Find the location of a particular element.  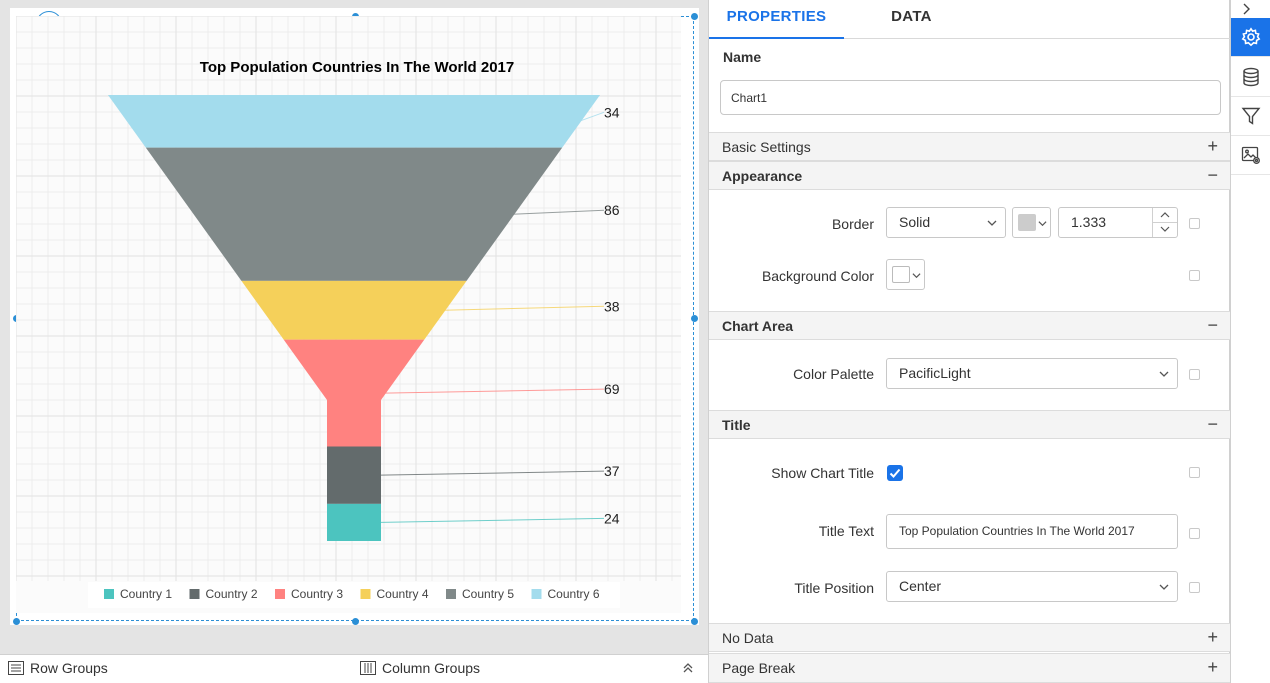

title-text-override-checkbox is located at coordinates (1194, 533).